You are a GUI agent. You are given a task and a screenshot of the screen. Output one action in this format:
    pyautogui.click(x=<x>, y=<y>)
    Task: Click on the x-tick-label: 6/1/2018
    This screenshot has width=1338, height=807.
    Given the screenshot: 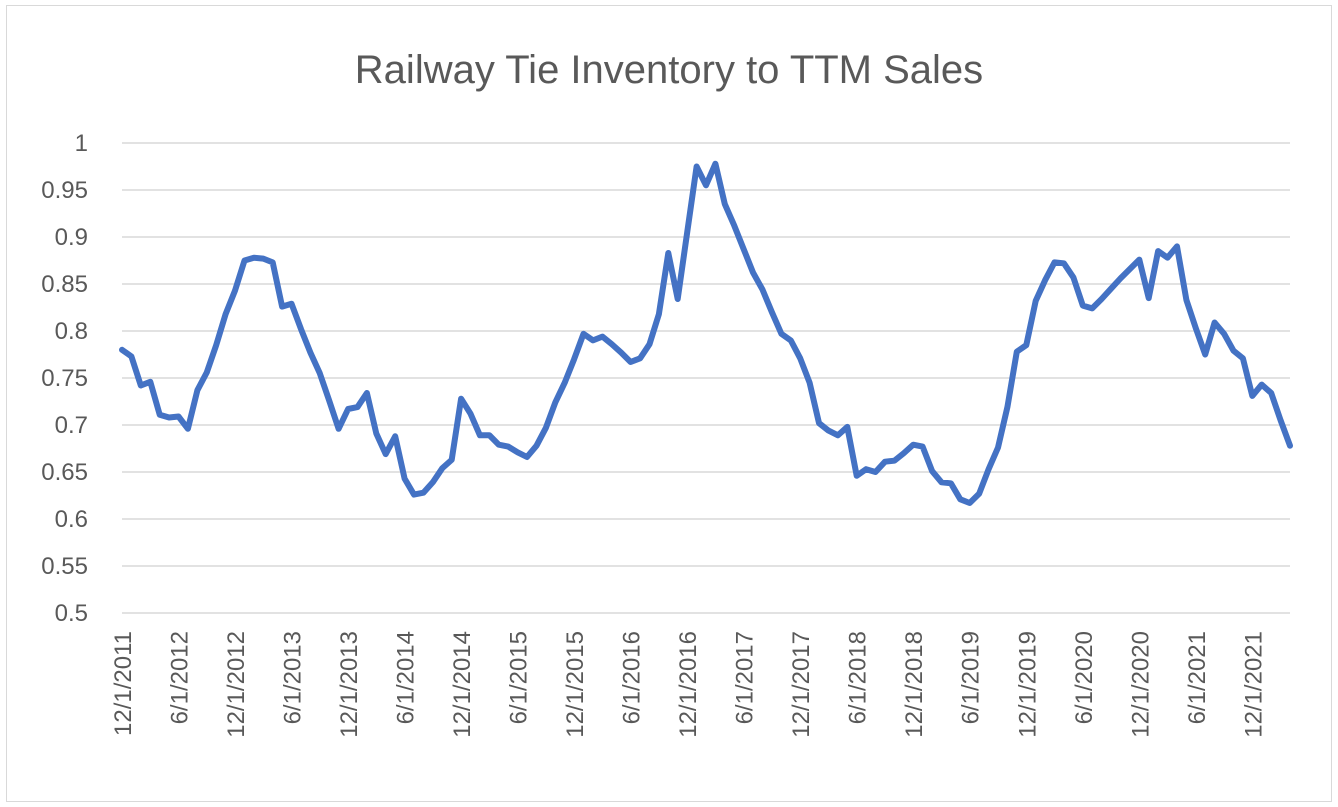 What is the action you would take?
    pyautogui.click(x=858, y=677)
    